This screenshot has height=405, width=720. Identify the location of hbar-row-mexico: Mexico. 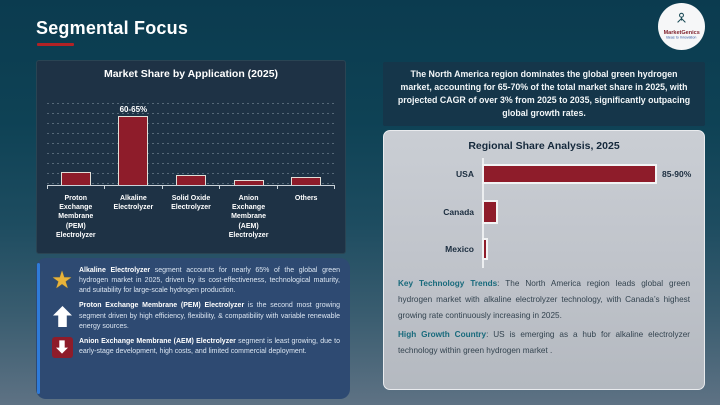
(574, 249).